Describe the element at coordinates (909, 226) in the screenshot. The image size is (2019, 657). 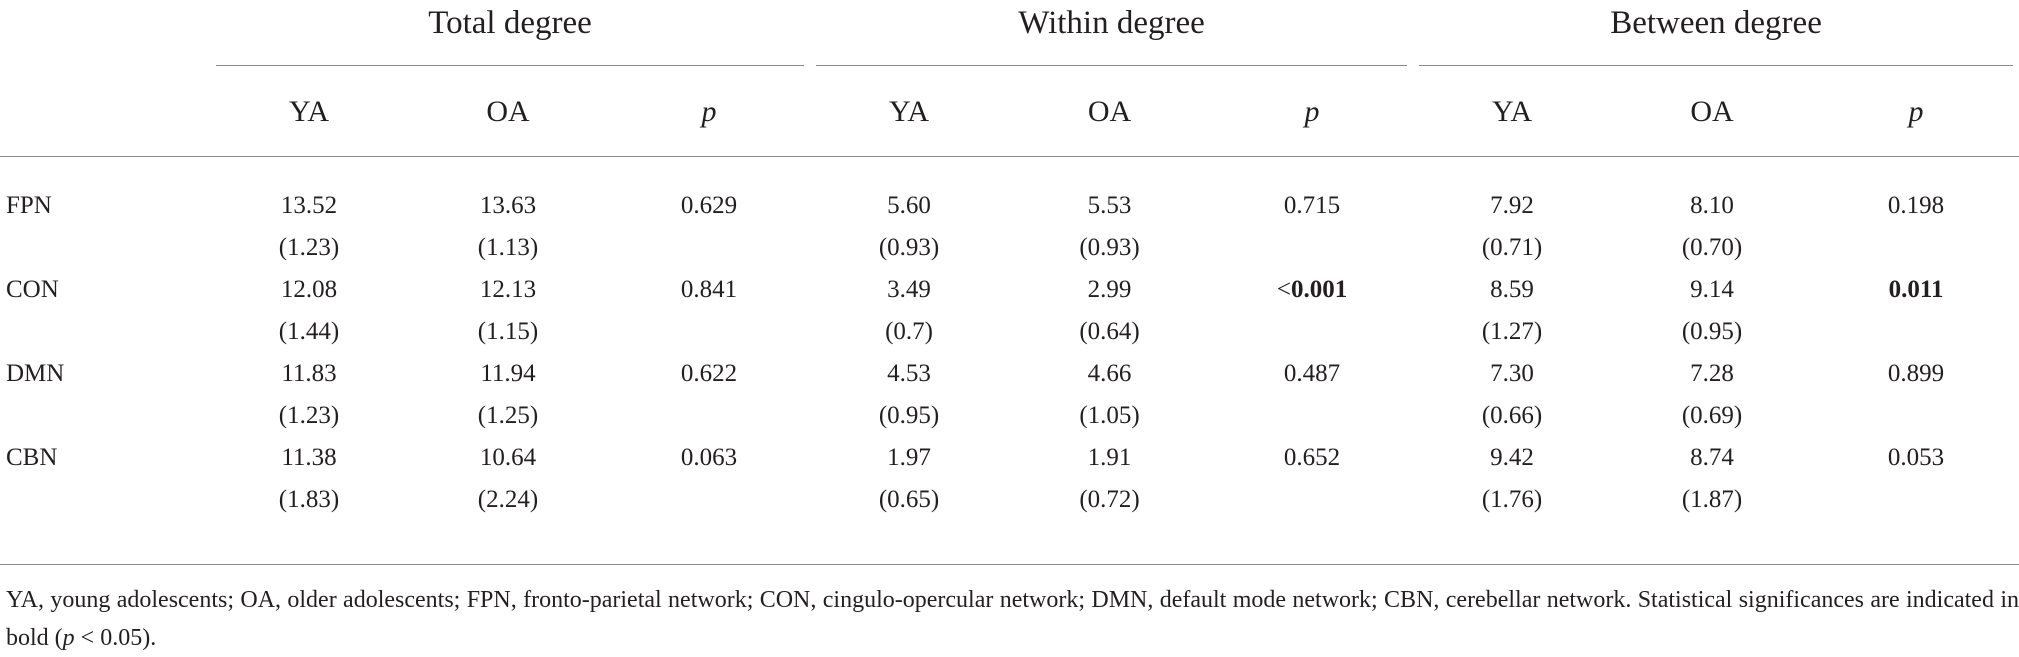
I see `cell-within-ya: 5.60 (0.93)` at that location.